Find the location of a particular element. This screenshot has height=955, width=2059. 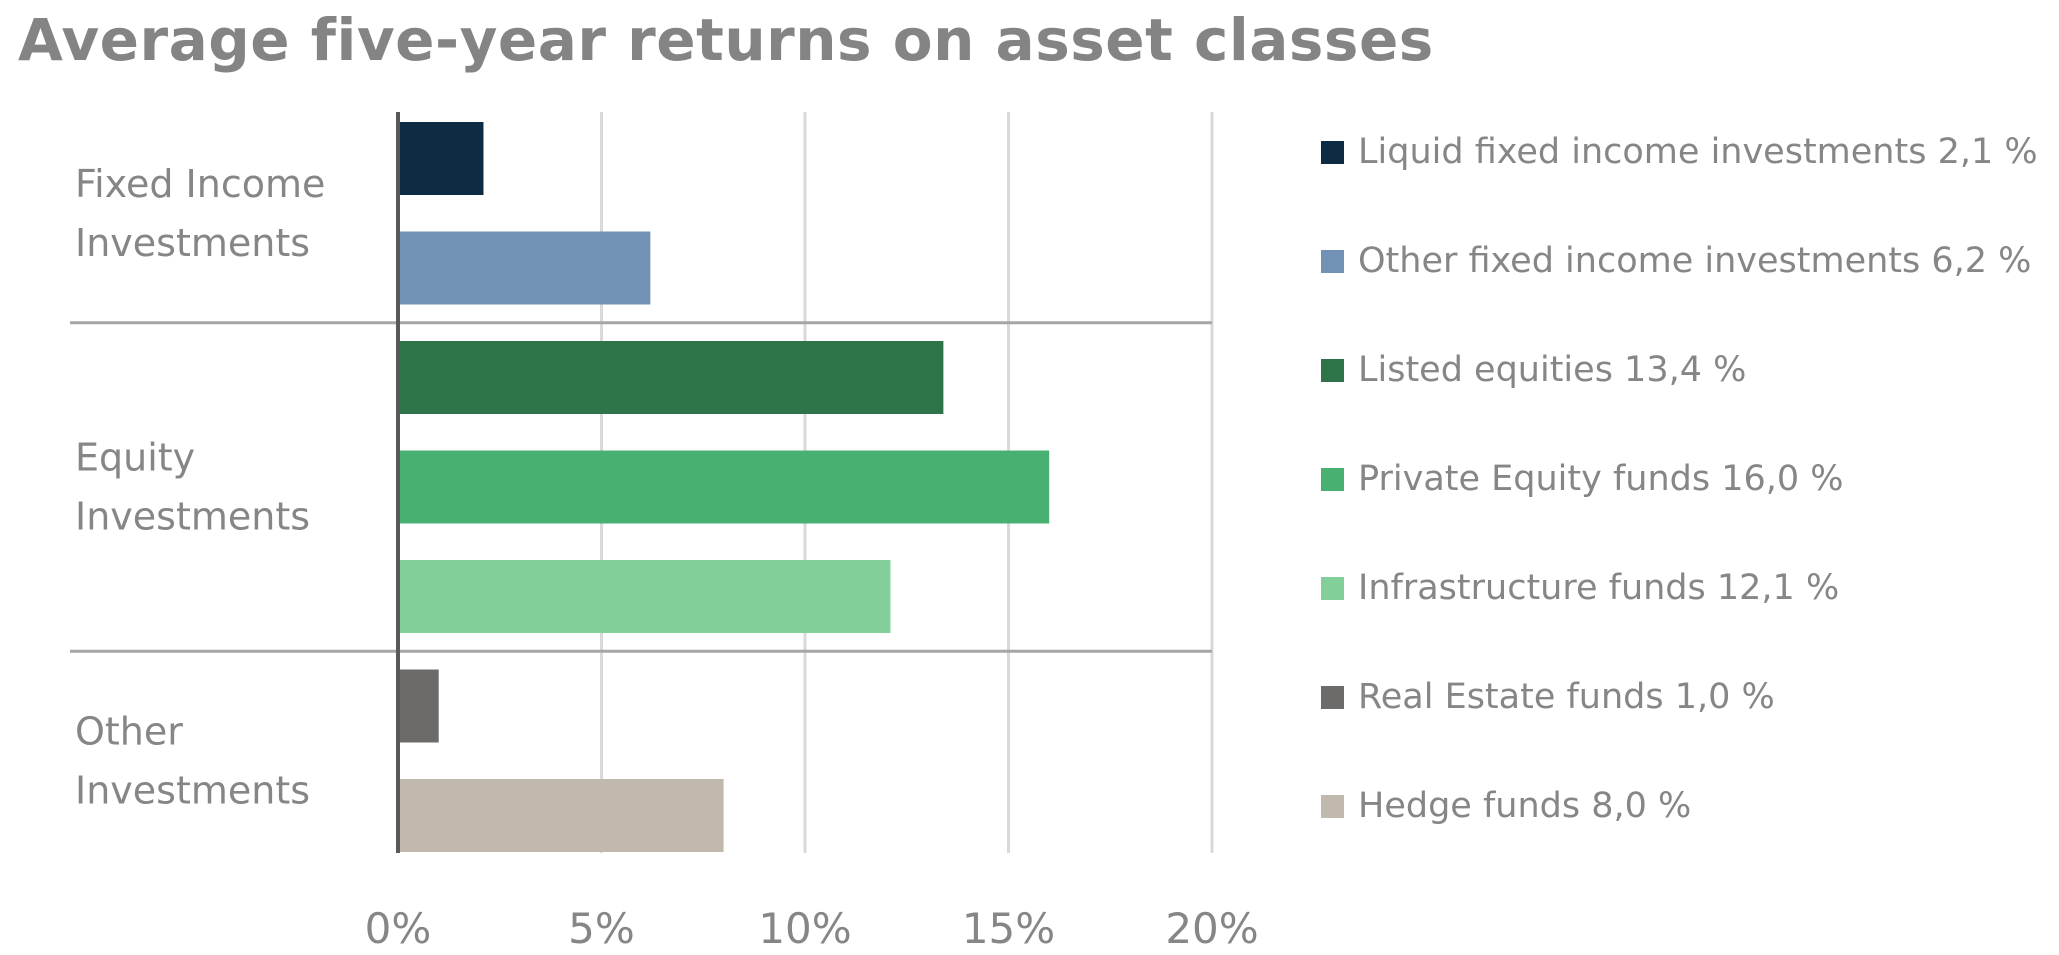

bar-hedge-funds is located at coordinates (561, 815).